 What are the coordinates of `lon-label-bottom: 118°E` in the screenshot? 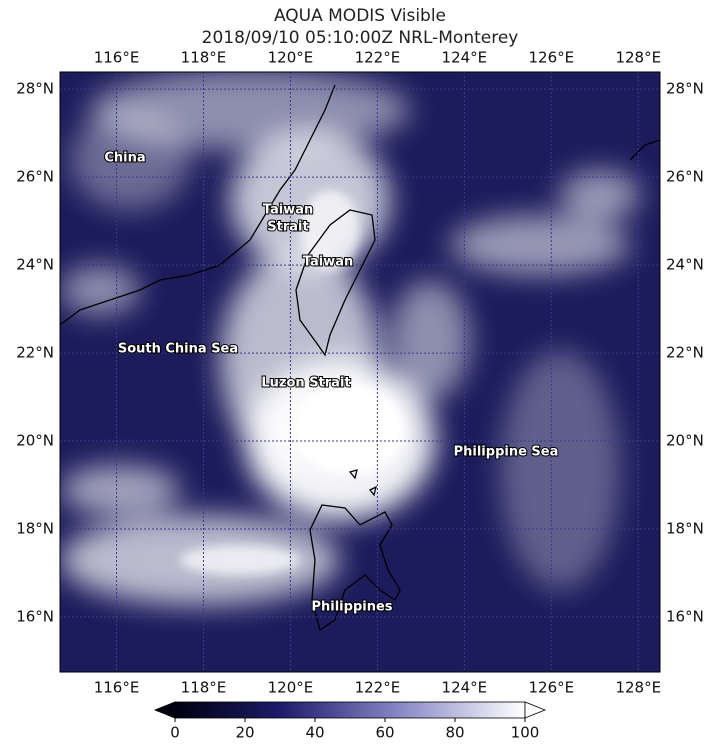 It's located at (204, 688).